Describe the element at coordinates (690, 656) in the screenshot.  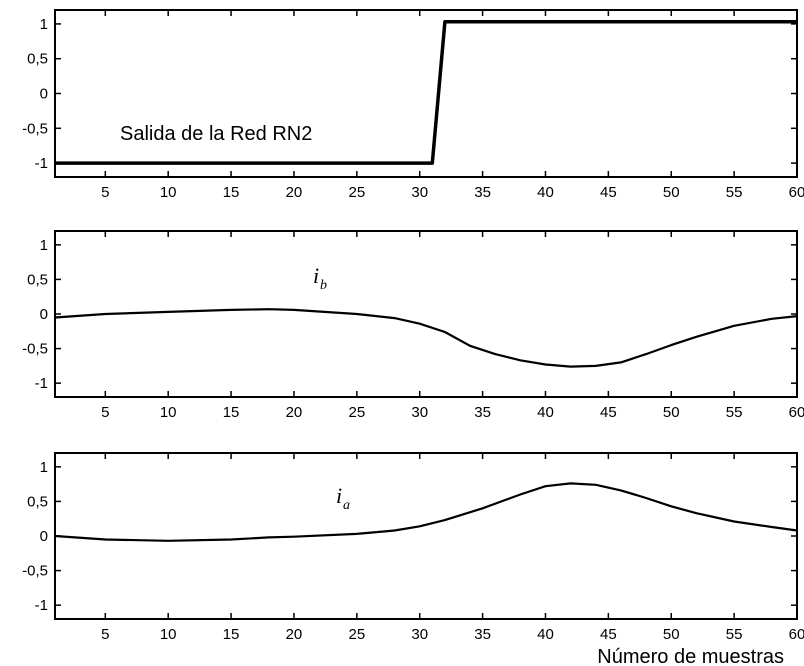
I see `x-axis-label: Número de muestras` at that location.